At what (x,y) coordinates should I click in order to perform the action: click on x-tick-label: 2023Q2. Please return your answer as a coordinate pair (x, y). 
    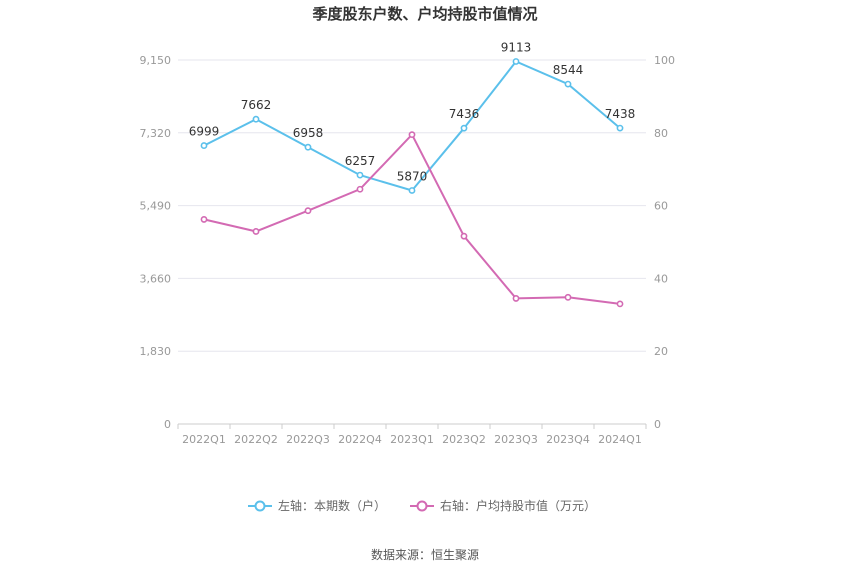
    Looking at the image, I should click on (464, 439).